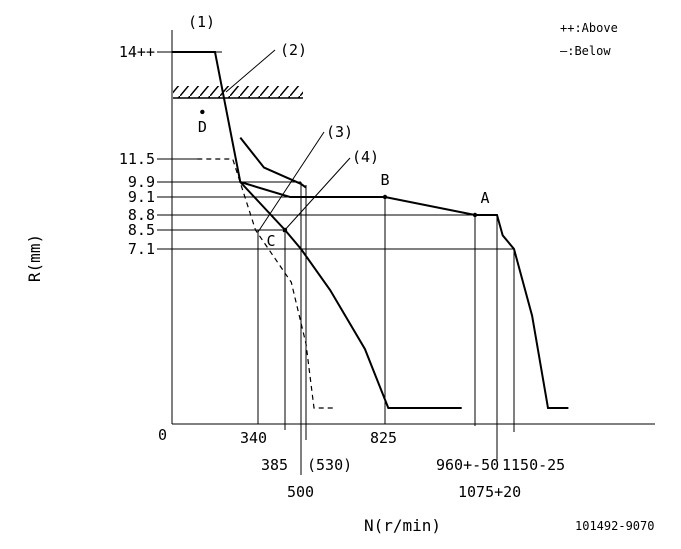  What do you see at coordinates (137, 52) in the screenshot?
I see `y-tick-label-0: 14++` at bounding box center [137, 52].